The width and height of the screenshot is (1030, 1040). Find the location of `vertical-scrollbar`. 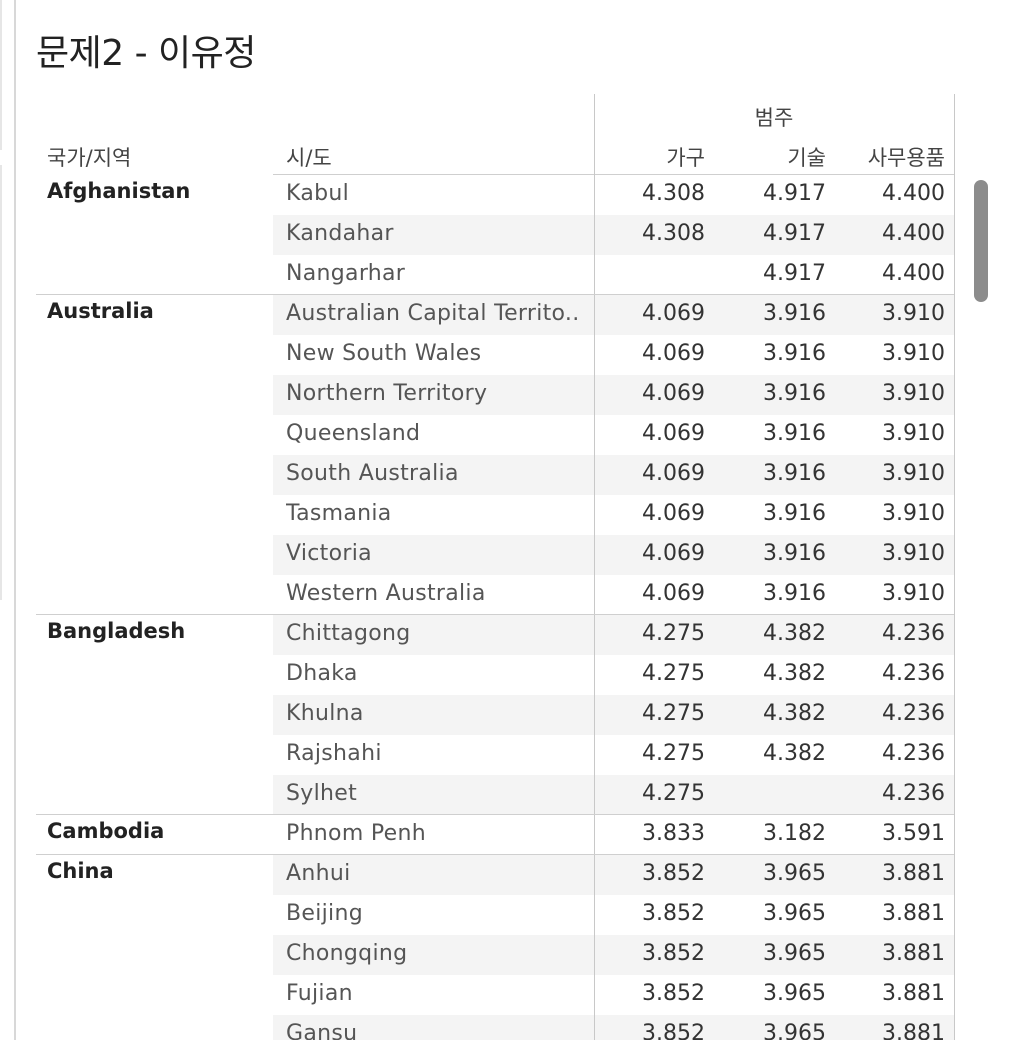

vertical-scrollbar is located at coordinates (980, 607).